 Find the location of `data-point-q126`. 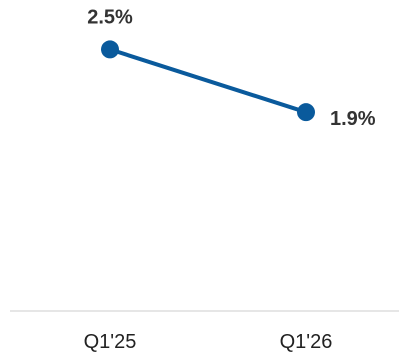

data-point-q126 is located at coordinates (306, 112).